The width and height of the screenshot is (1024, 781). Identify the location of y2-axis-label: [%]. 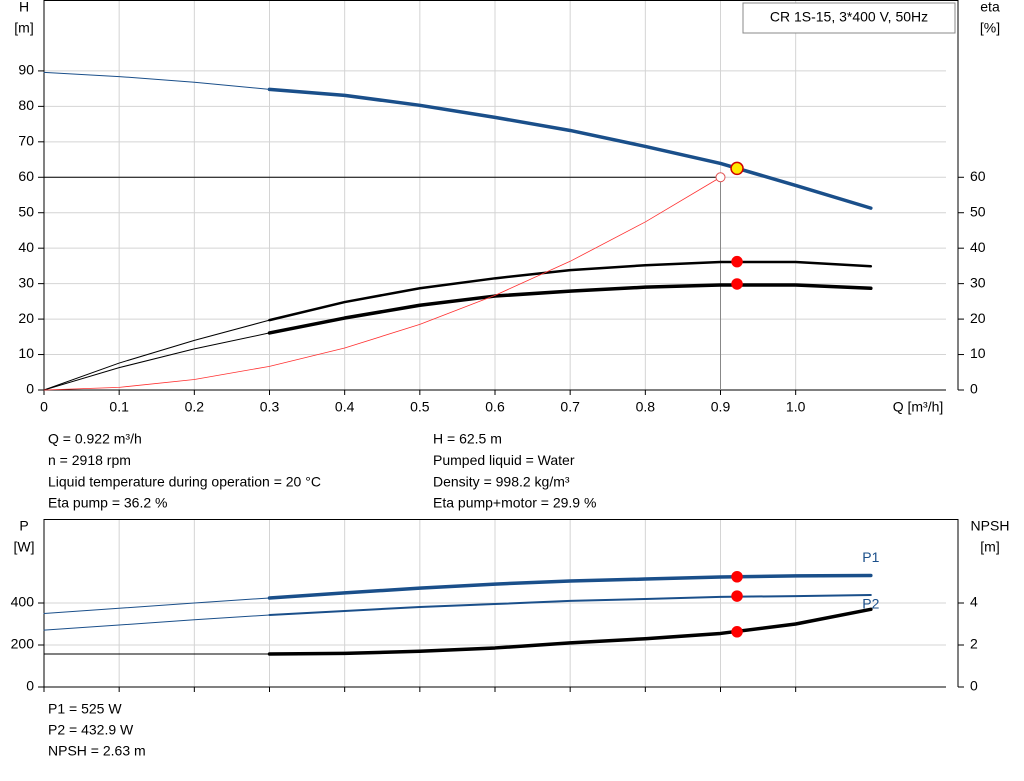
(990, 28).